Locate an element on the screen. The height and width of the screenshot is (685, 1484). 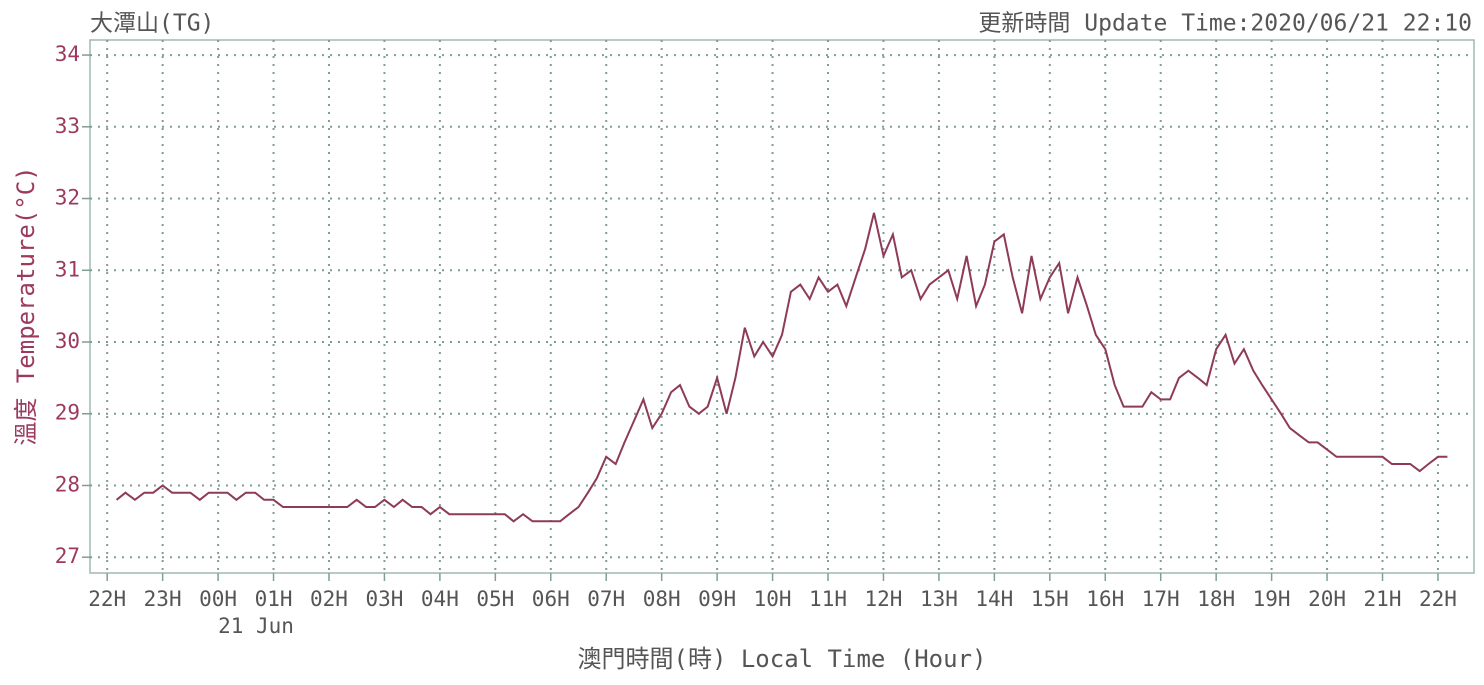
x-tick-label: 02H is located at coordinates (329, 599).